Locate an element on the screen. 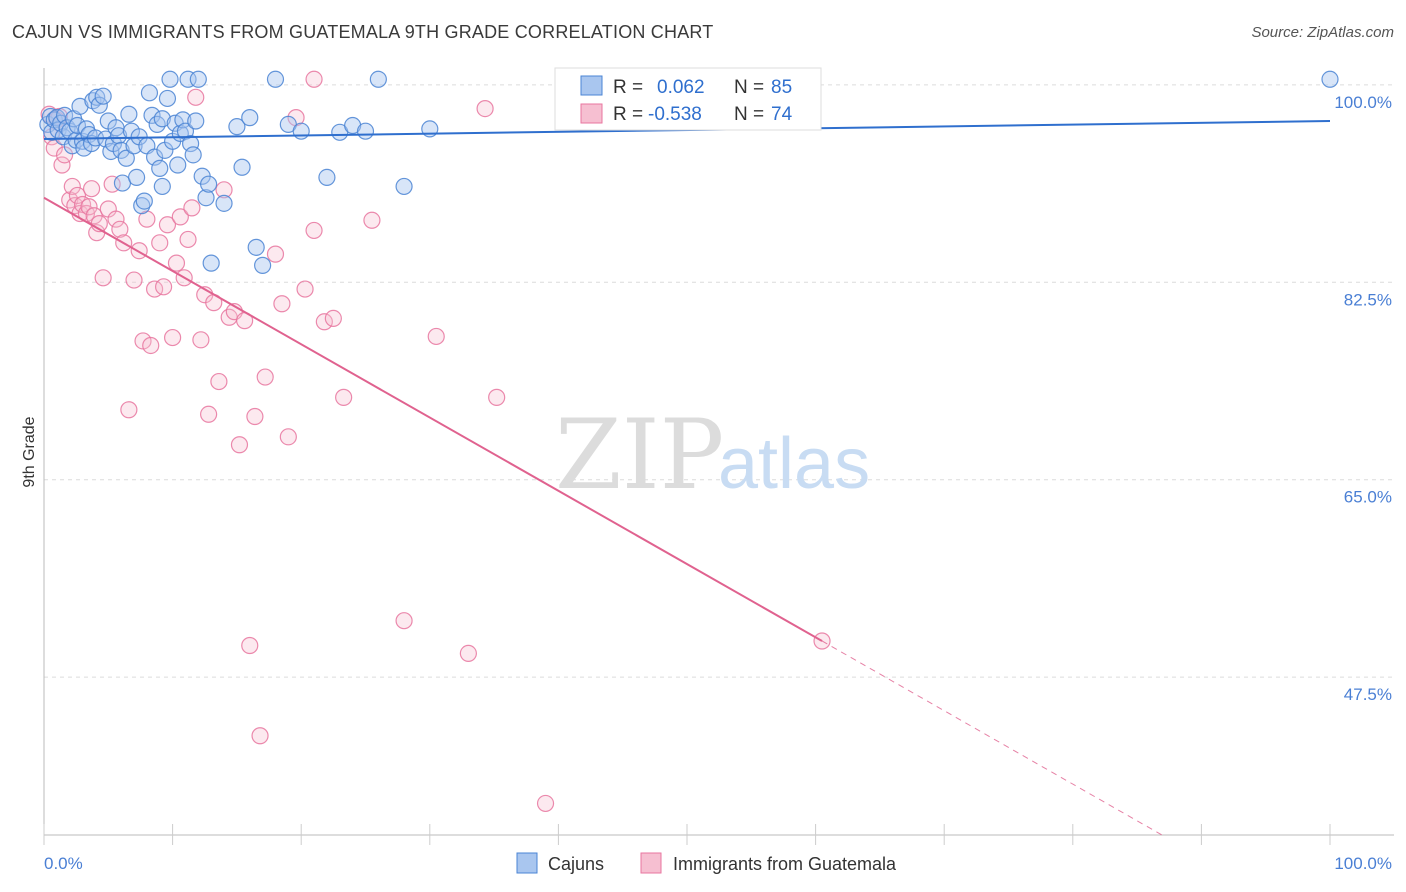 This screenshot has height=892, width=1406. guatemala-trend-extension is located at coordinates (992, 738).